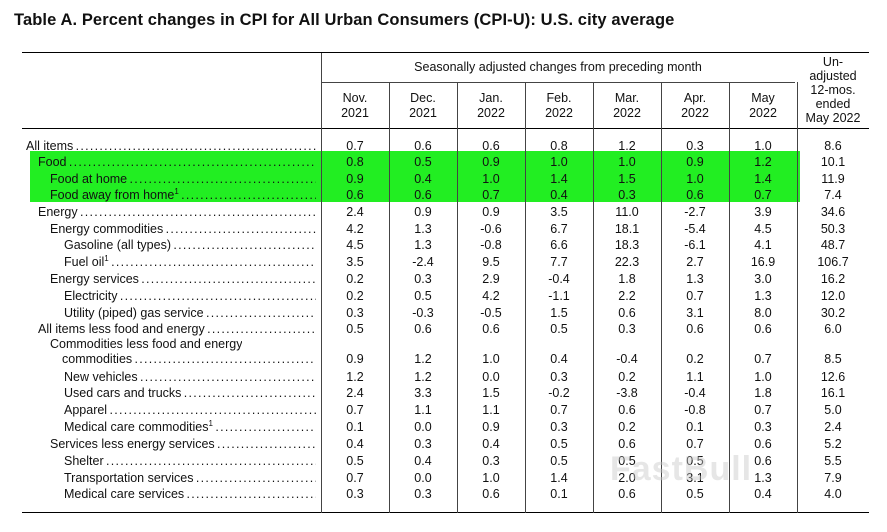 The image size is (887, 532). Describe the element at coordinates (833, 393) in the screenshot. I see `unadjusted-value-cell: 16.1` at that location.